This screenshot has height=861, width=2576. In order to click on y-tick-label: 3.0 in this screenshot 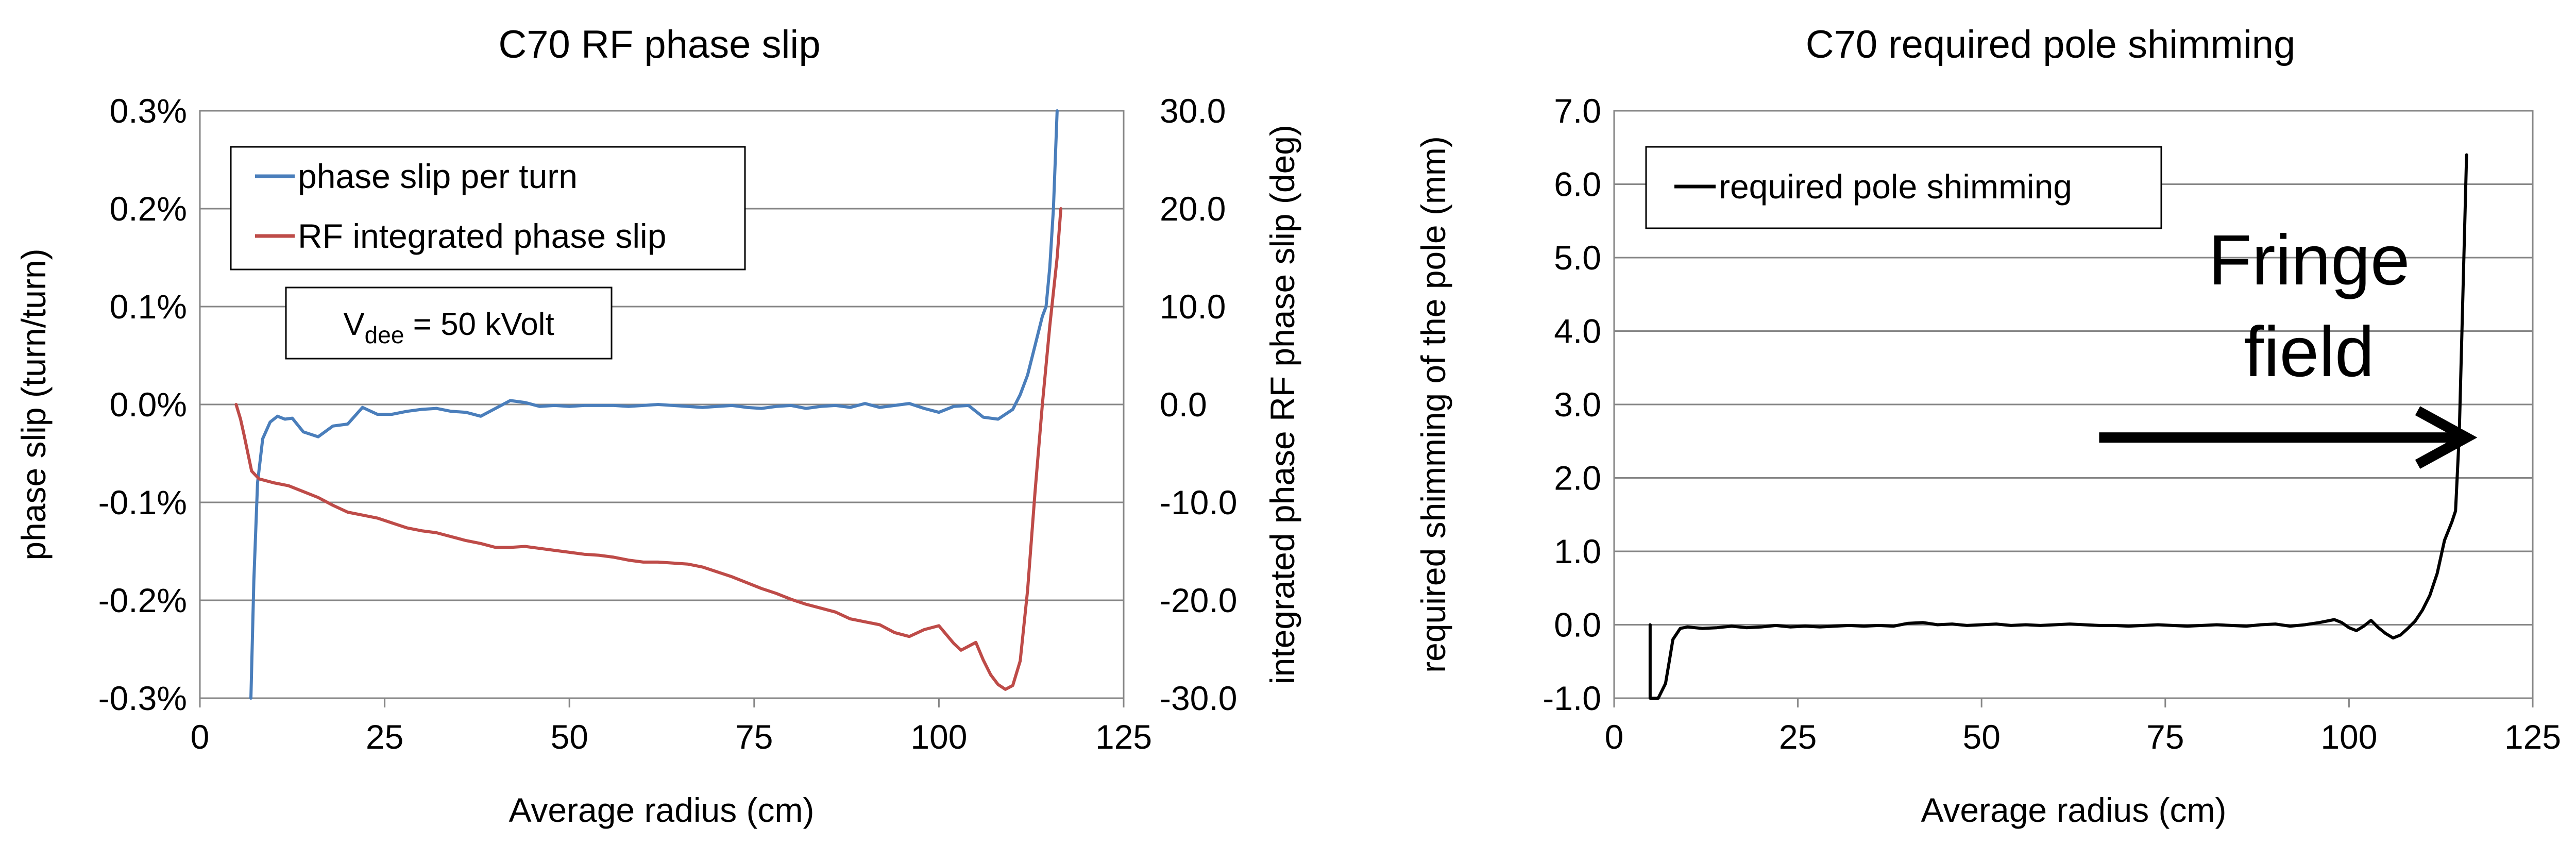, I will do `click(1577, 404)`.